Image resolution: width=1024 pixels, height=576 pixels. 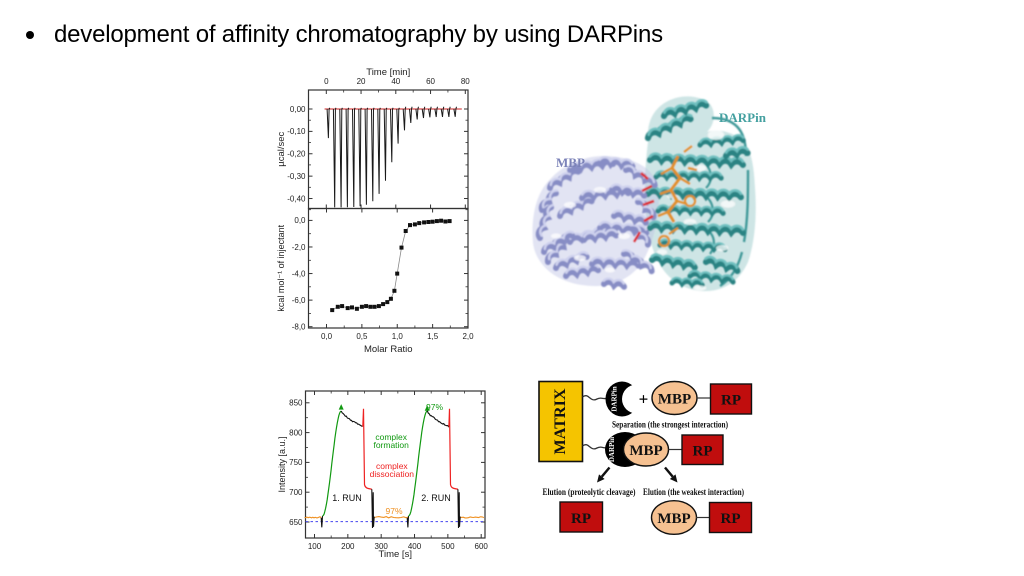 What do you see at coordinates (347, 498) in the screenshot?
I see `svg-text: 1. RUN` at bounding box center [347, 498].